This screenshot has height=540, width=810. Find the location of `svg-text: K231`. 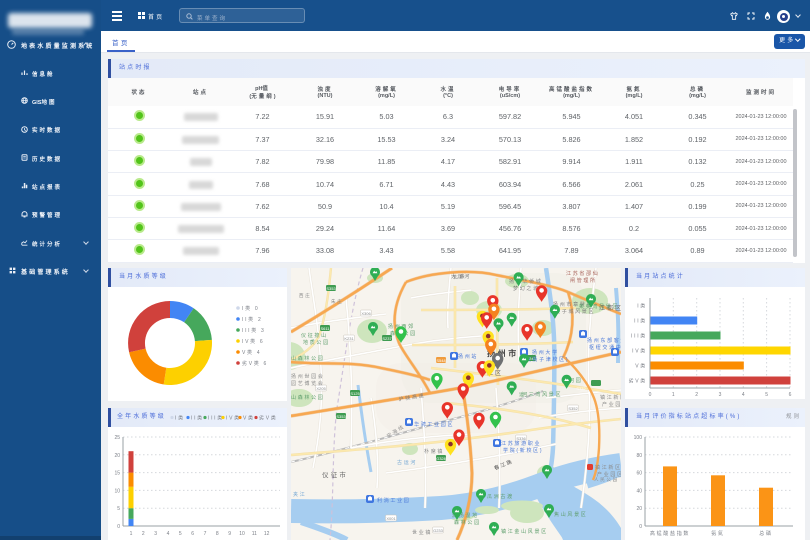

svg-text: K231 is located at coordinates (349, 338).